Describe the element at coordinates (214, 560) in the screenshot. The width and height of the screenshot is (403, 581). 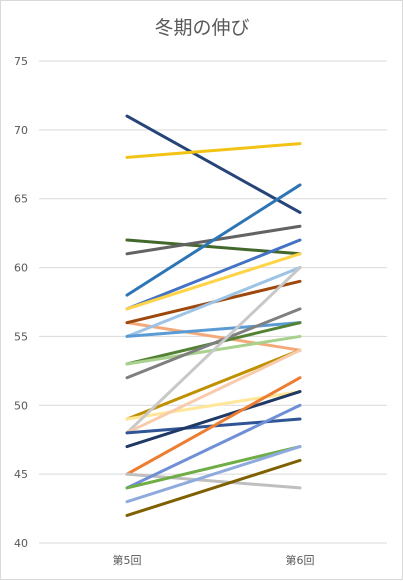
I see `x-axis-ticks: 第5回 第6回` at that location.